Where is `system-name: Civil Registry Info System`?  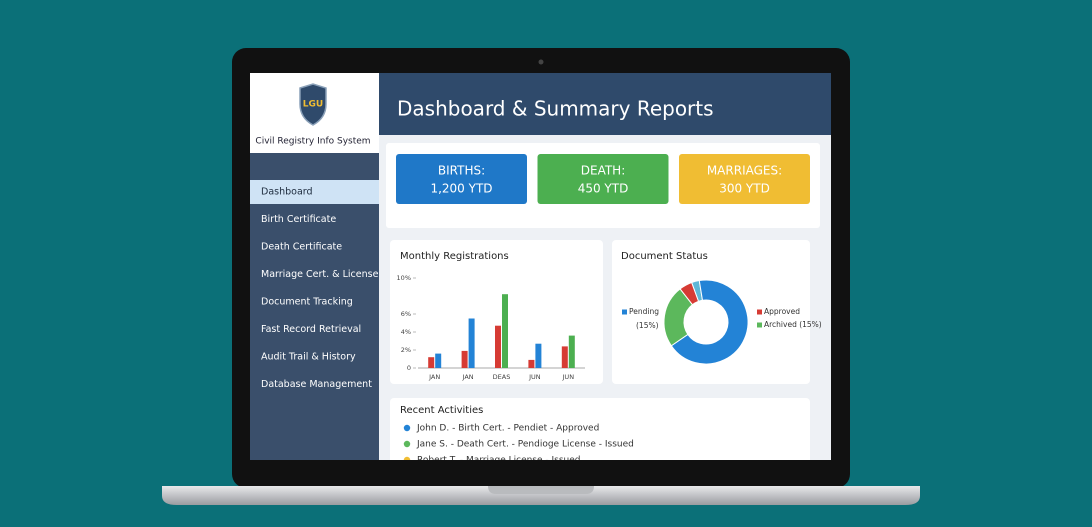 system-name: Civil Registry Info System is located at coordinates (312, 142).